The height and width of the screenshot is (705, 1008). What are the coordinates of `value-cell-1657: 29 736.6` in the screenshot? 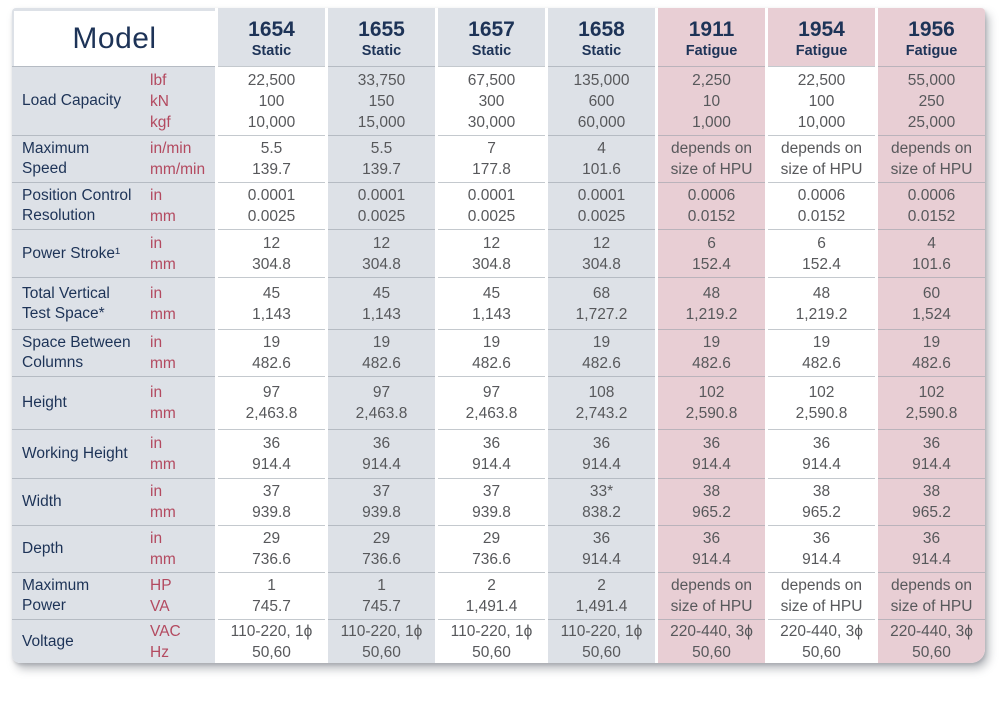 It's located at (491, 548).